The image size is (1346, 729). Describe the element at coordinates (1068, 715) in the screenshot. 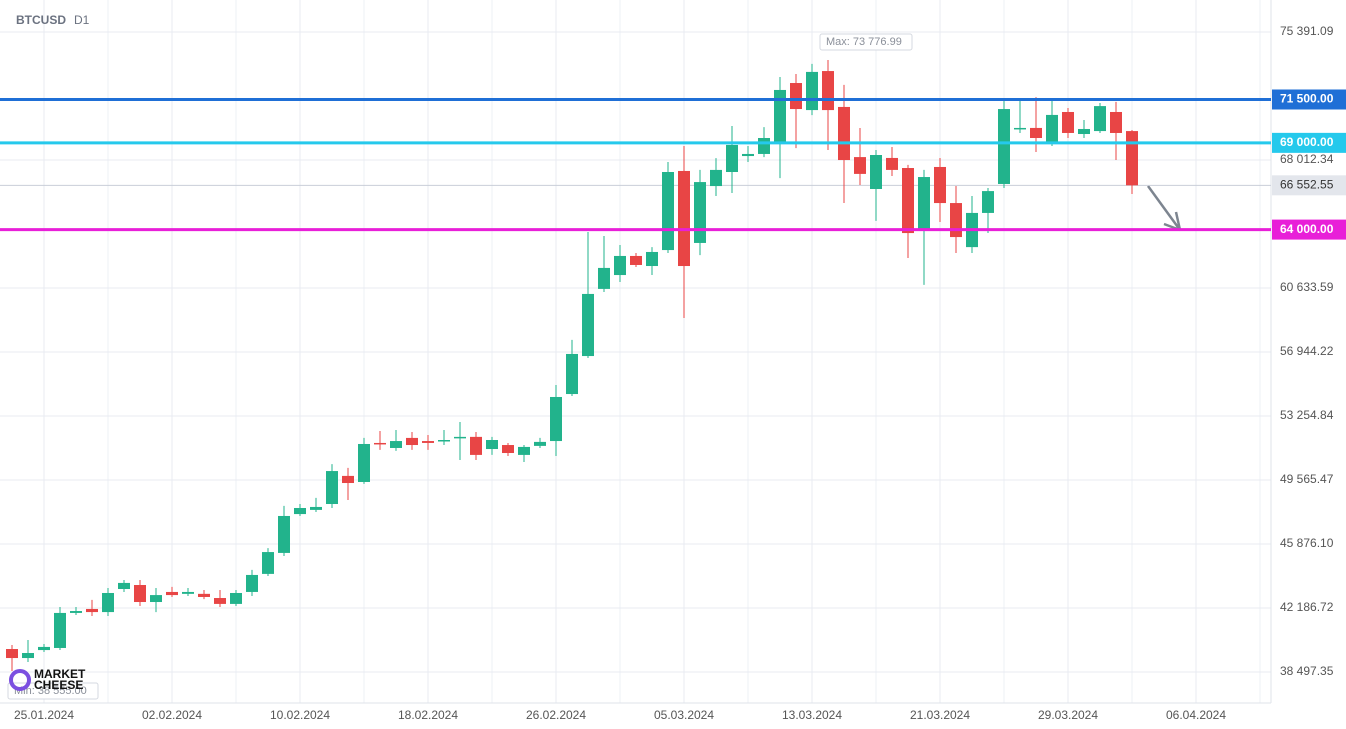

I see `x-tick-label: 29.03.2024` at that location.